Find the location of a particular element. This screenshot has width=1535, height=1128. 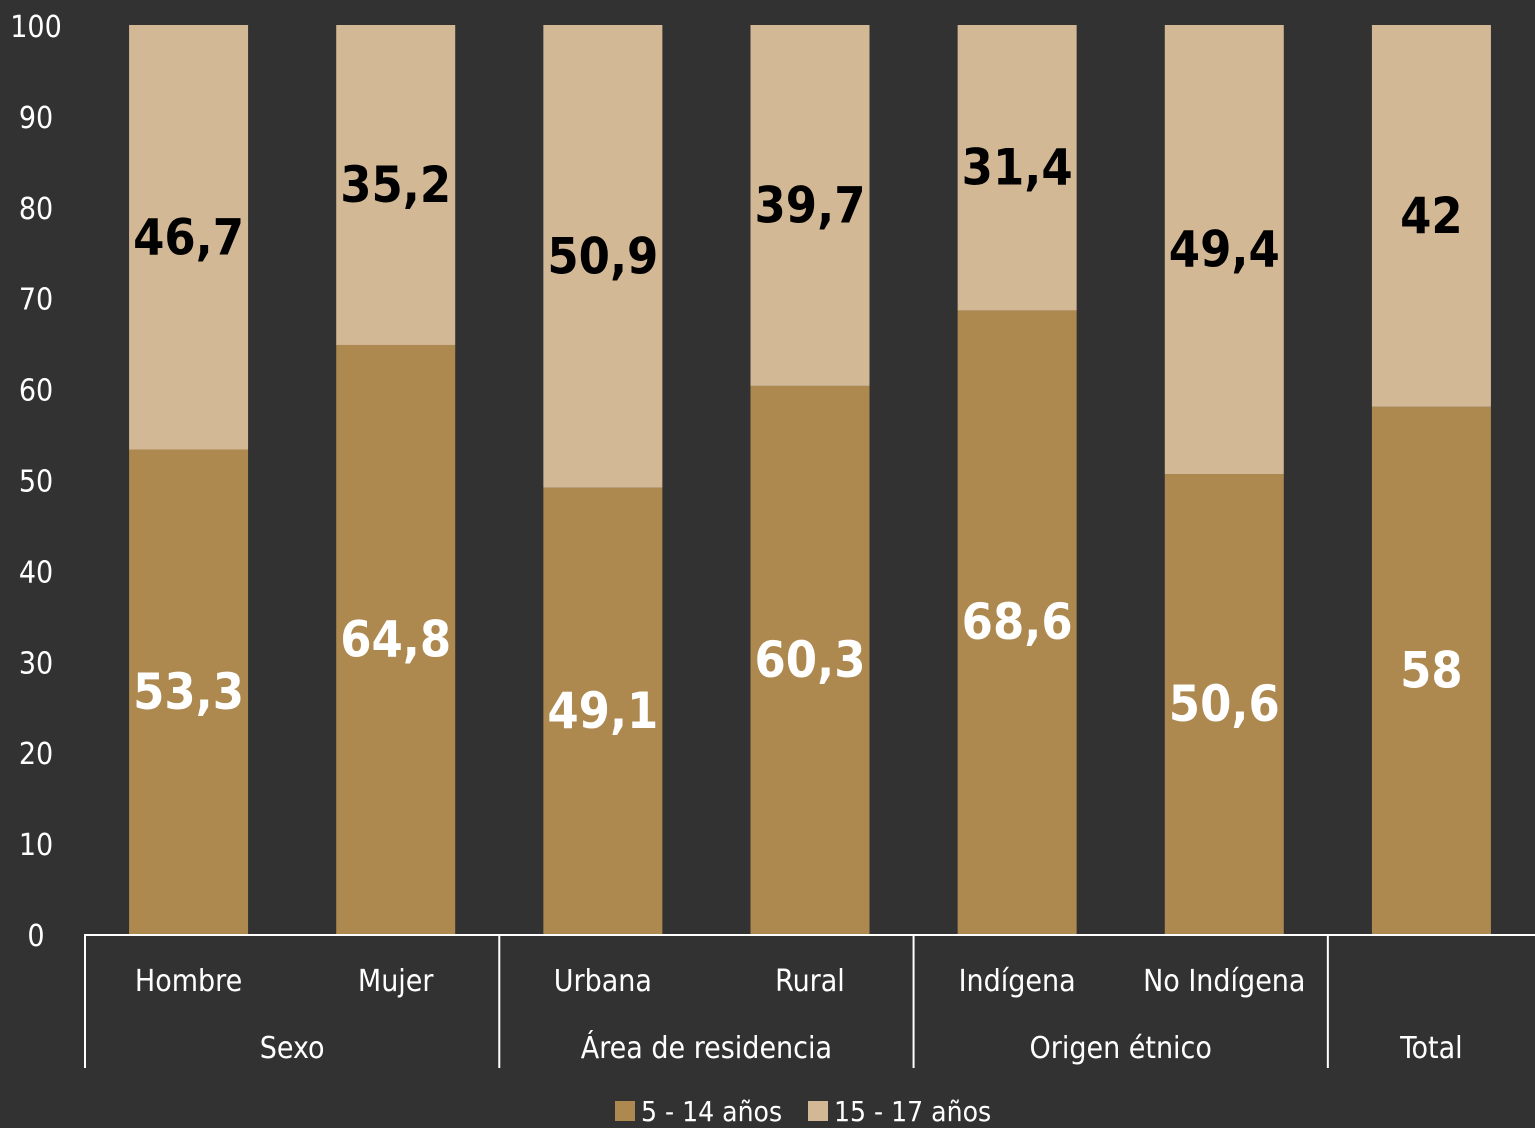

data-label: 50,6 is located at coordinates (1224, 704).